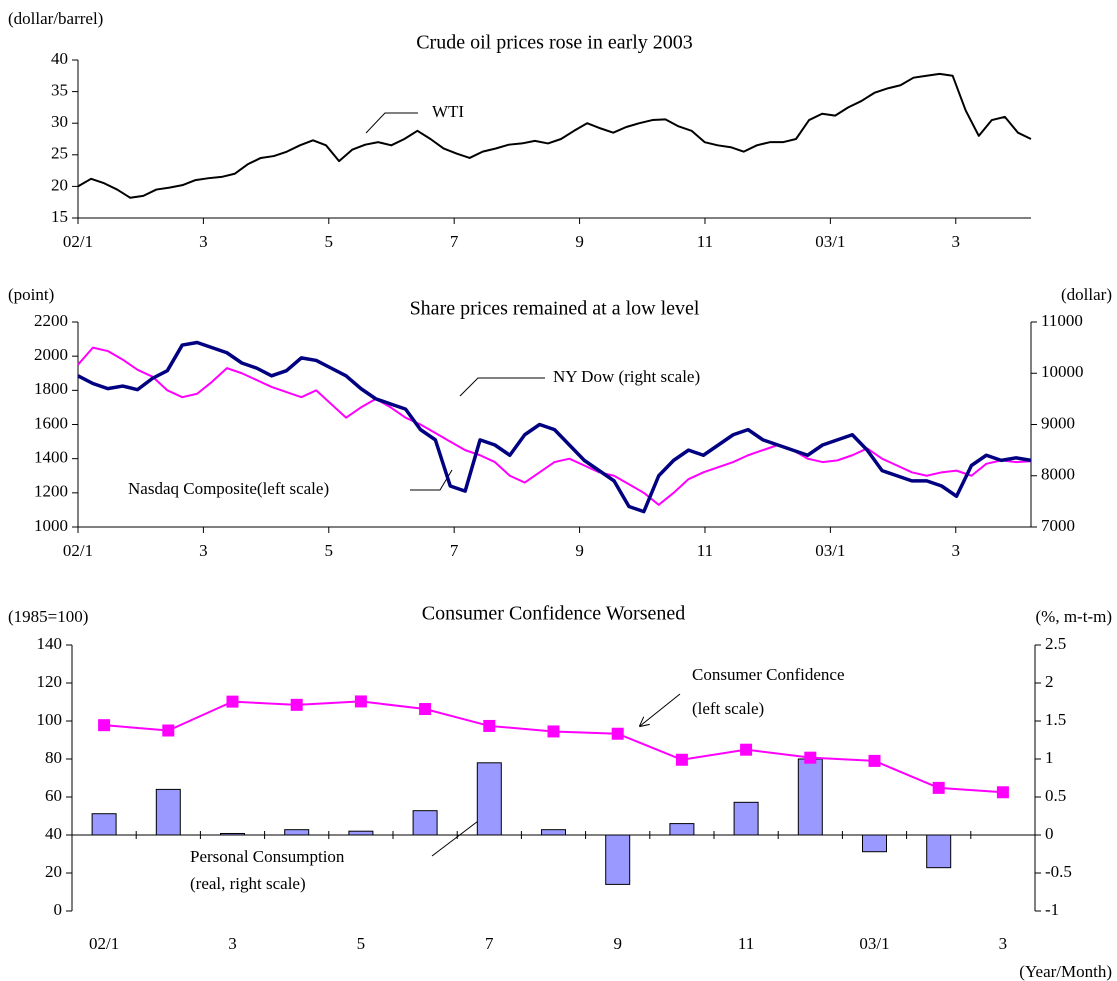  Describe the element at coordinates (660, 709) in the screenshot. I see `arrow` at that location.